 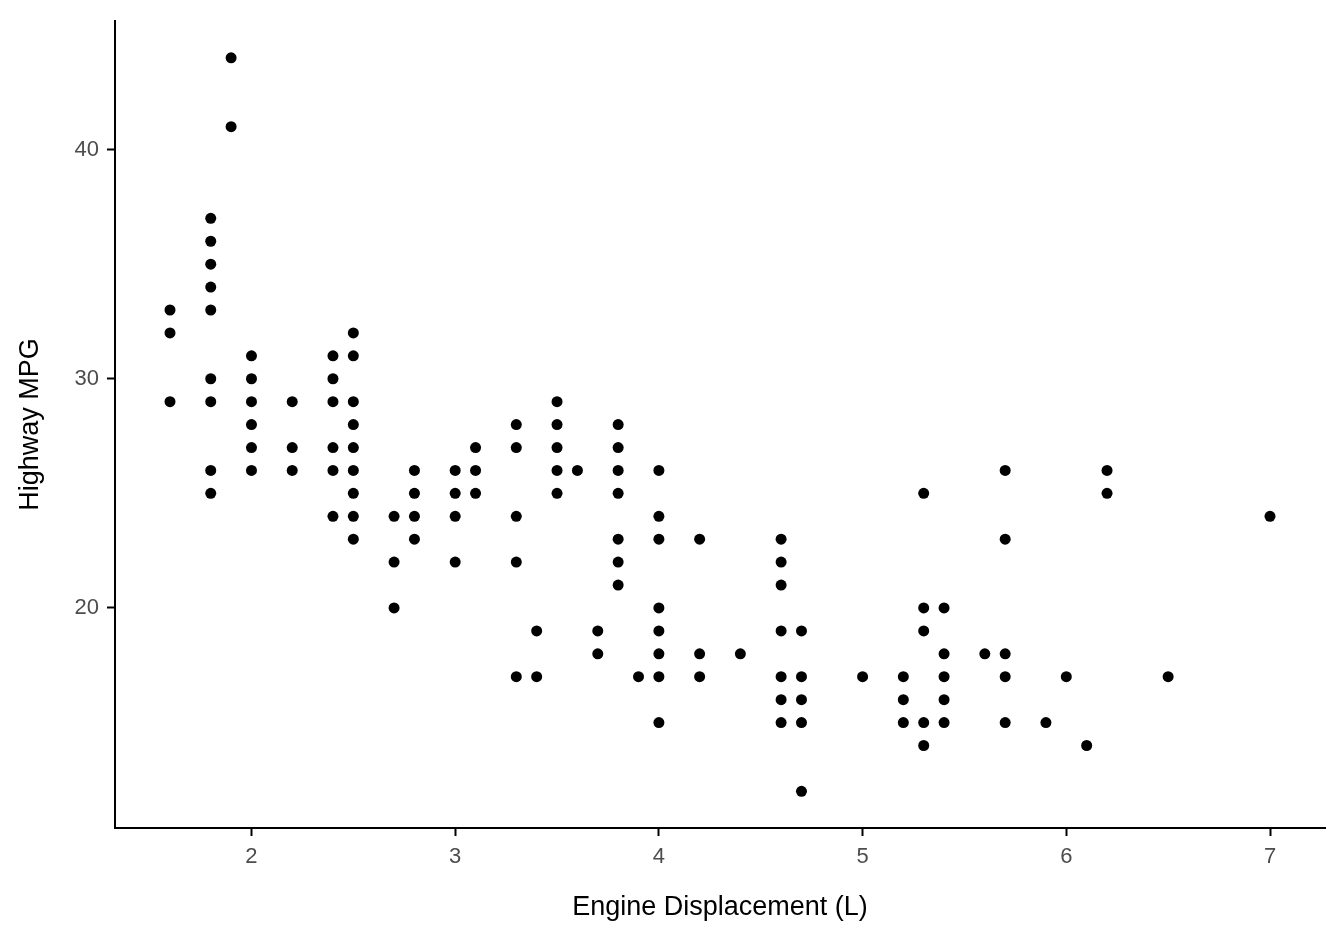 I want to click on x-tick-label: 2, so click(x=251, y=856).